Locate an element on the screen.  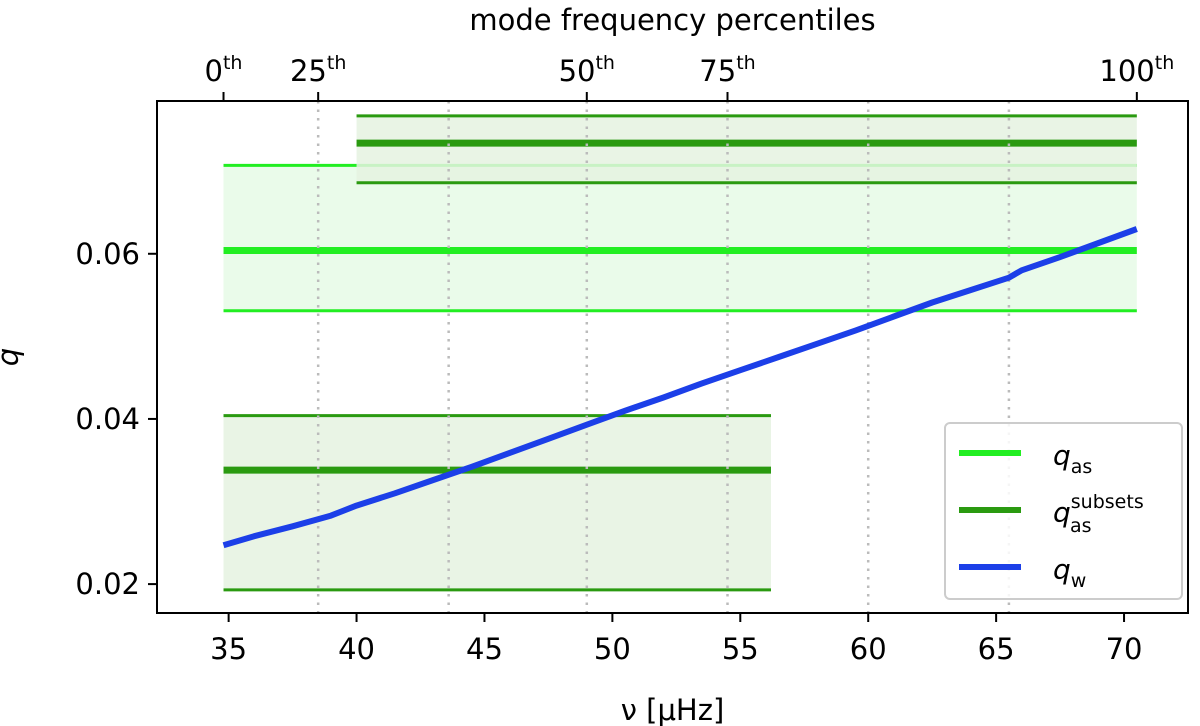
y-tick-label: 0.04 is located at coordinates (107, 419).